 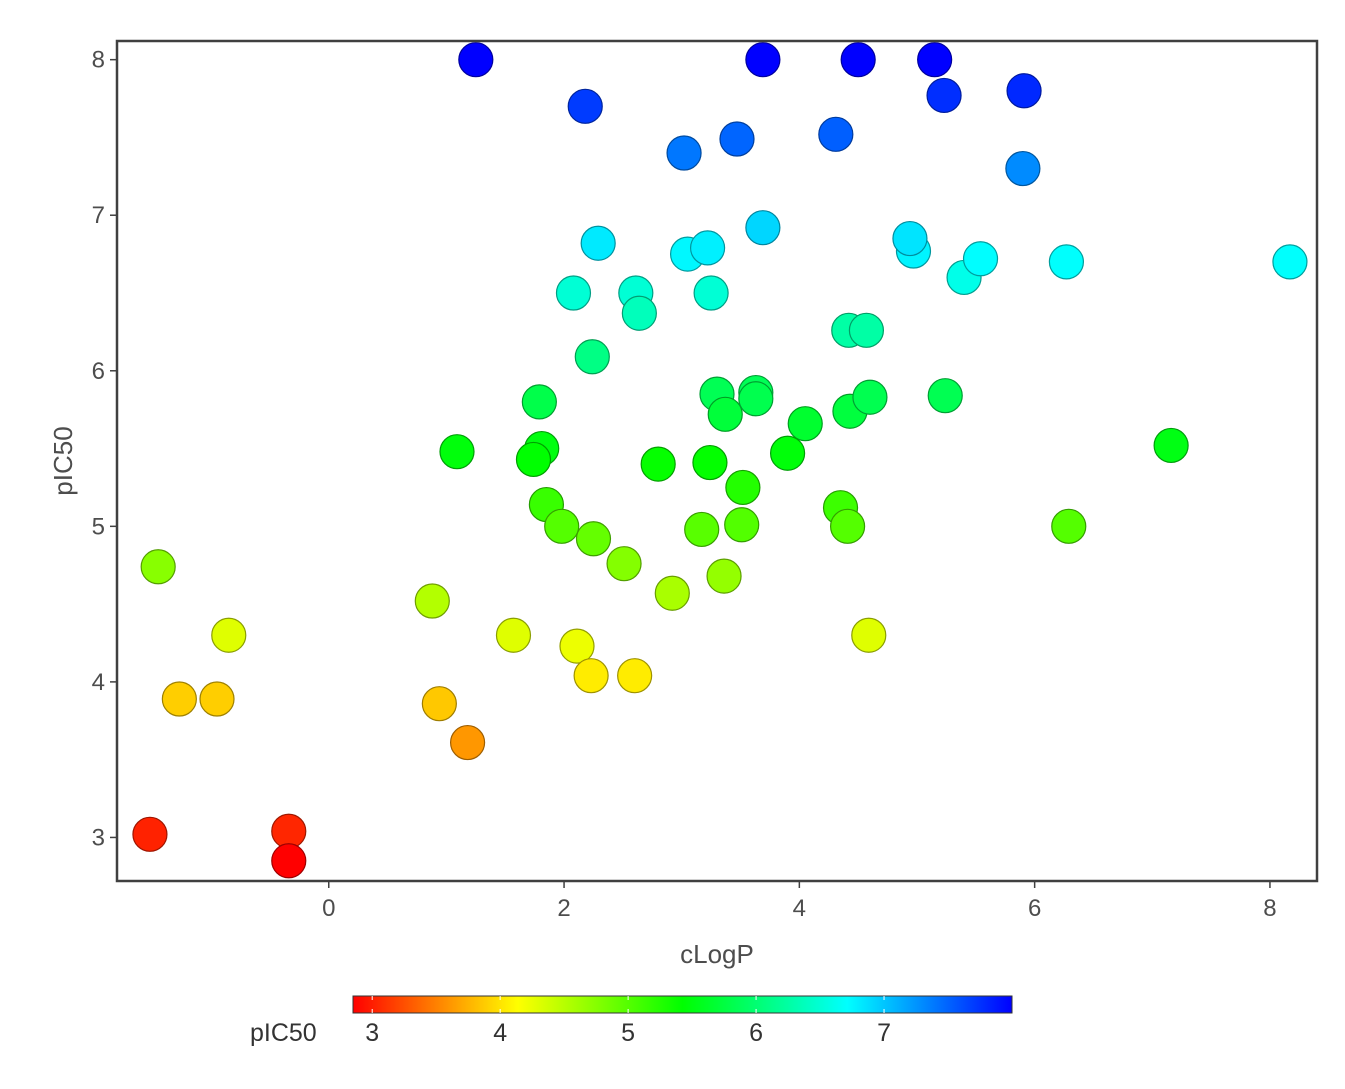 What do you see at coordinates (563, 908) in the screenshot?
I see `x-tick-label: 2` at bounding box center [563, 908].